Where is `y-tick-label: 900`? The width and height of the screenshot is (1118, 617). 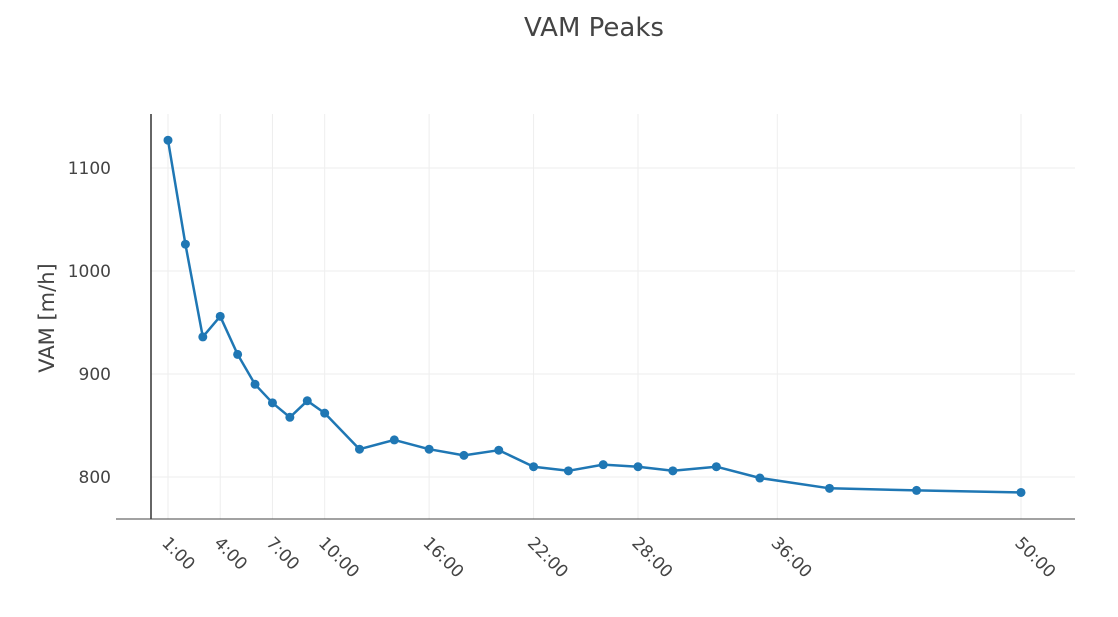 y-tick-label: 900 is located at coordinates (95, 375).